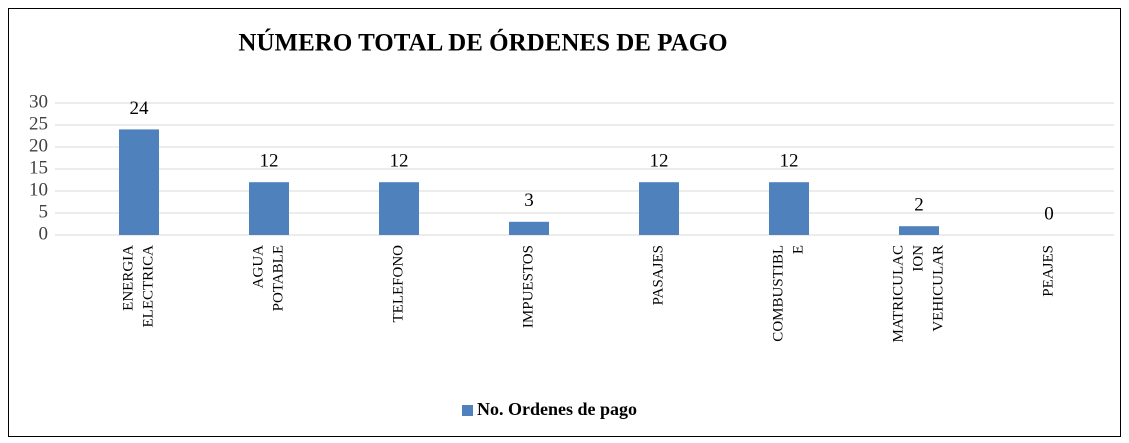 This screenshot has width=1129, height=443. What do you see at coordinates (38, 101) in the screenshot?
I see `y-tick-label: 30` at bounding box center [38, 101].